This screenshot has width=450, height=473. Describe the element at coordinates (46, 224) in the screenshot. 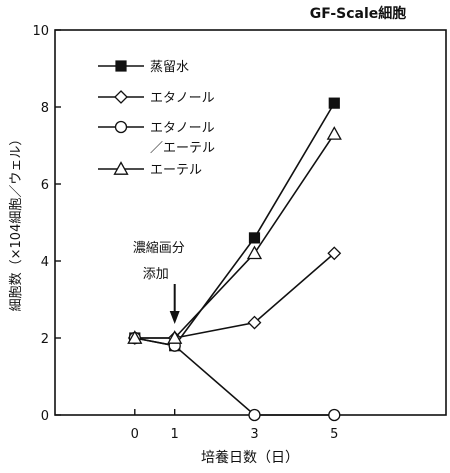

I see `y-axis: 0 2 4 6 8 10` at that location.